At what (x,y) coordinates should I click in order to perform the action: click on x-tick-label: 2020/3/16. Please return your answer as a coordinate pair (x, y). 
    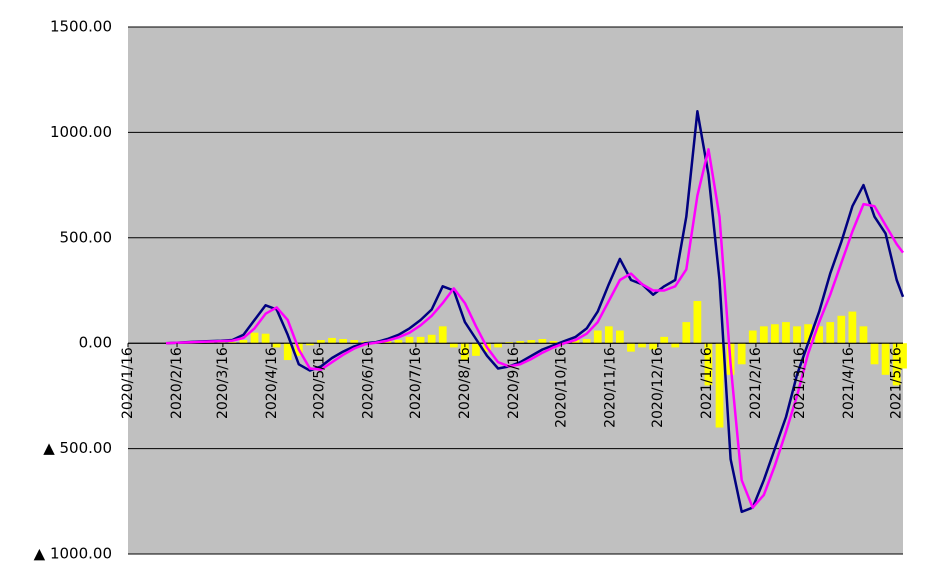
    Looking at the image, I should click on (223, 383).